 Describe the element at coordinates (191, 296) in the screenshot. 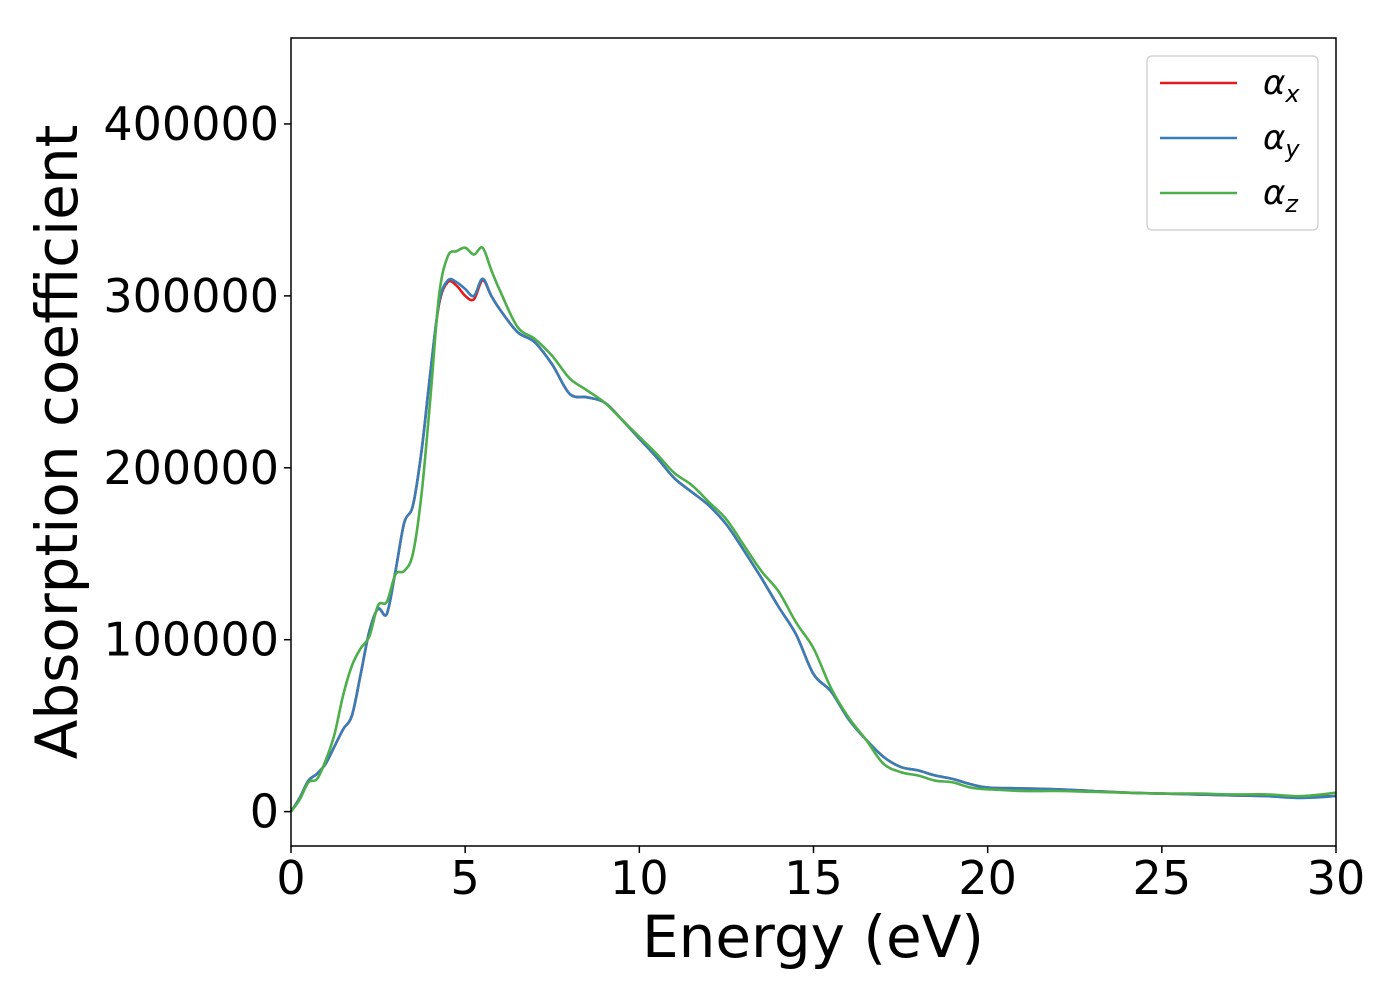

I see `y-tick-label: 300000` at that location.